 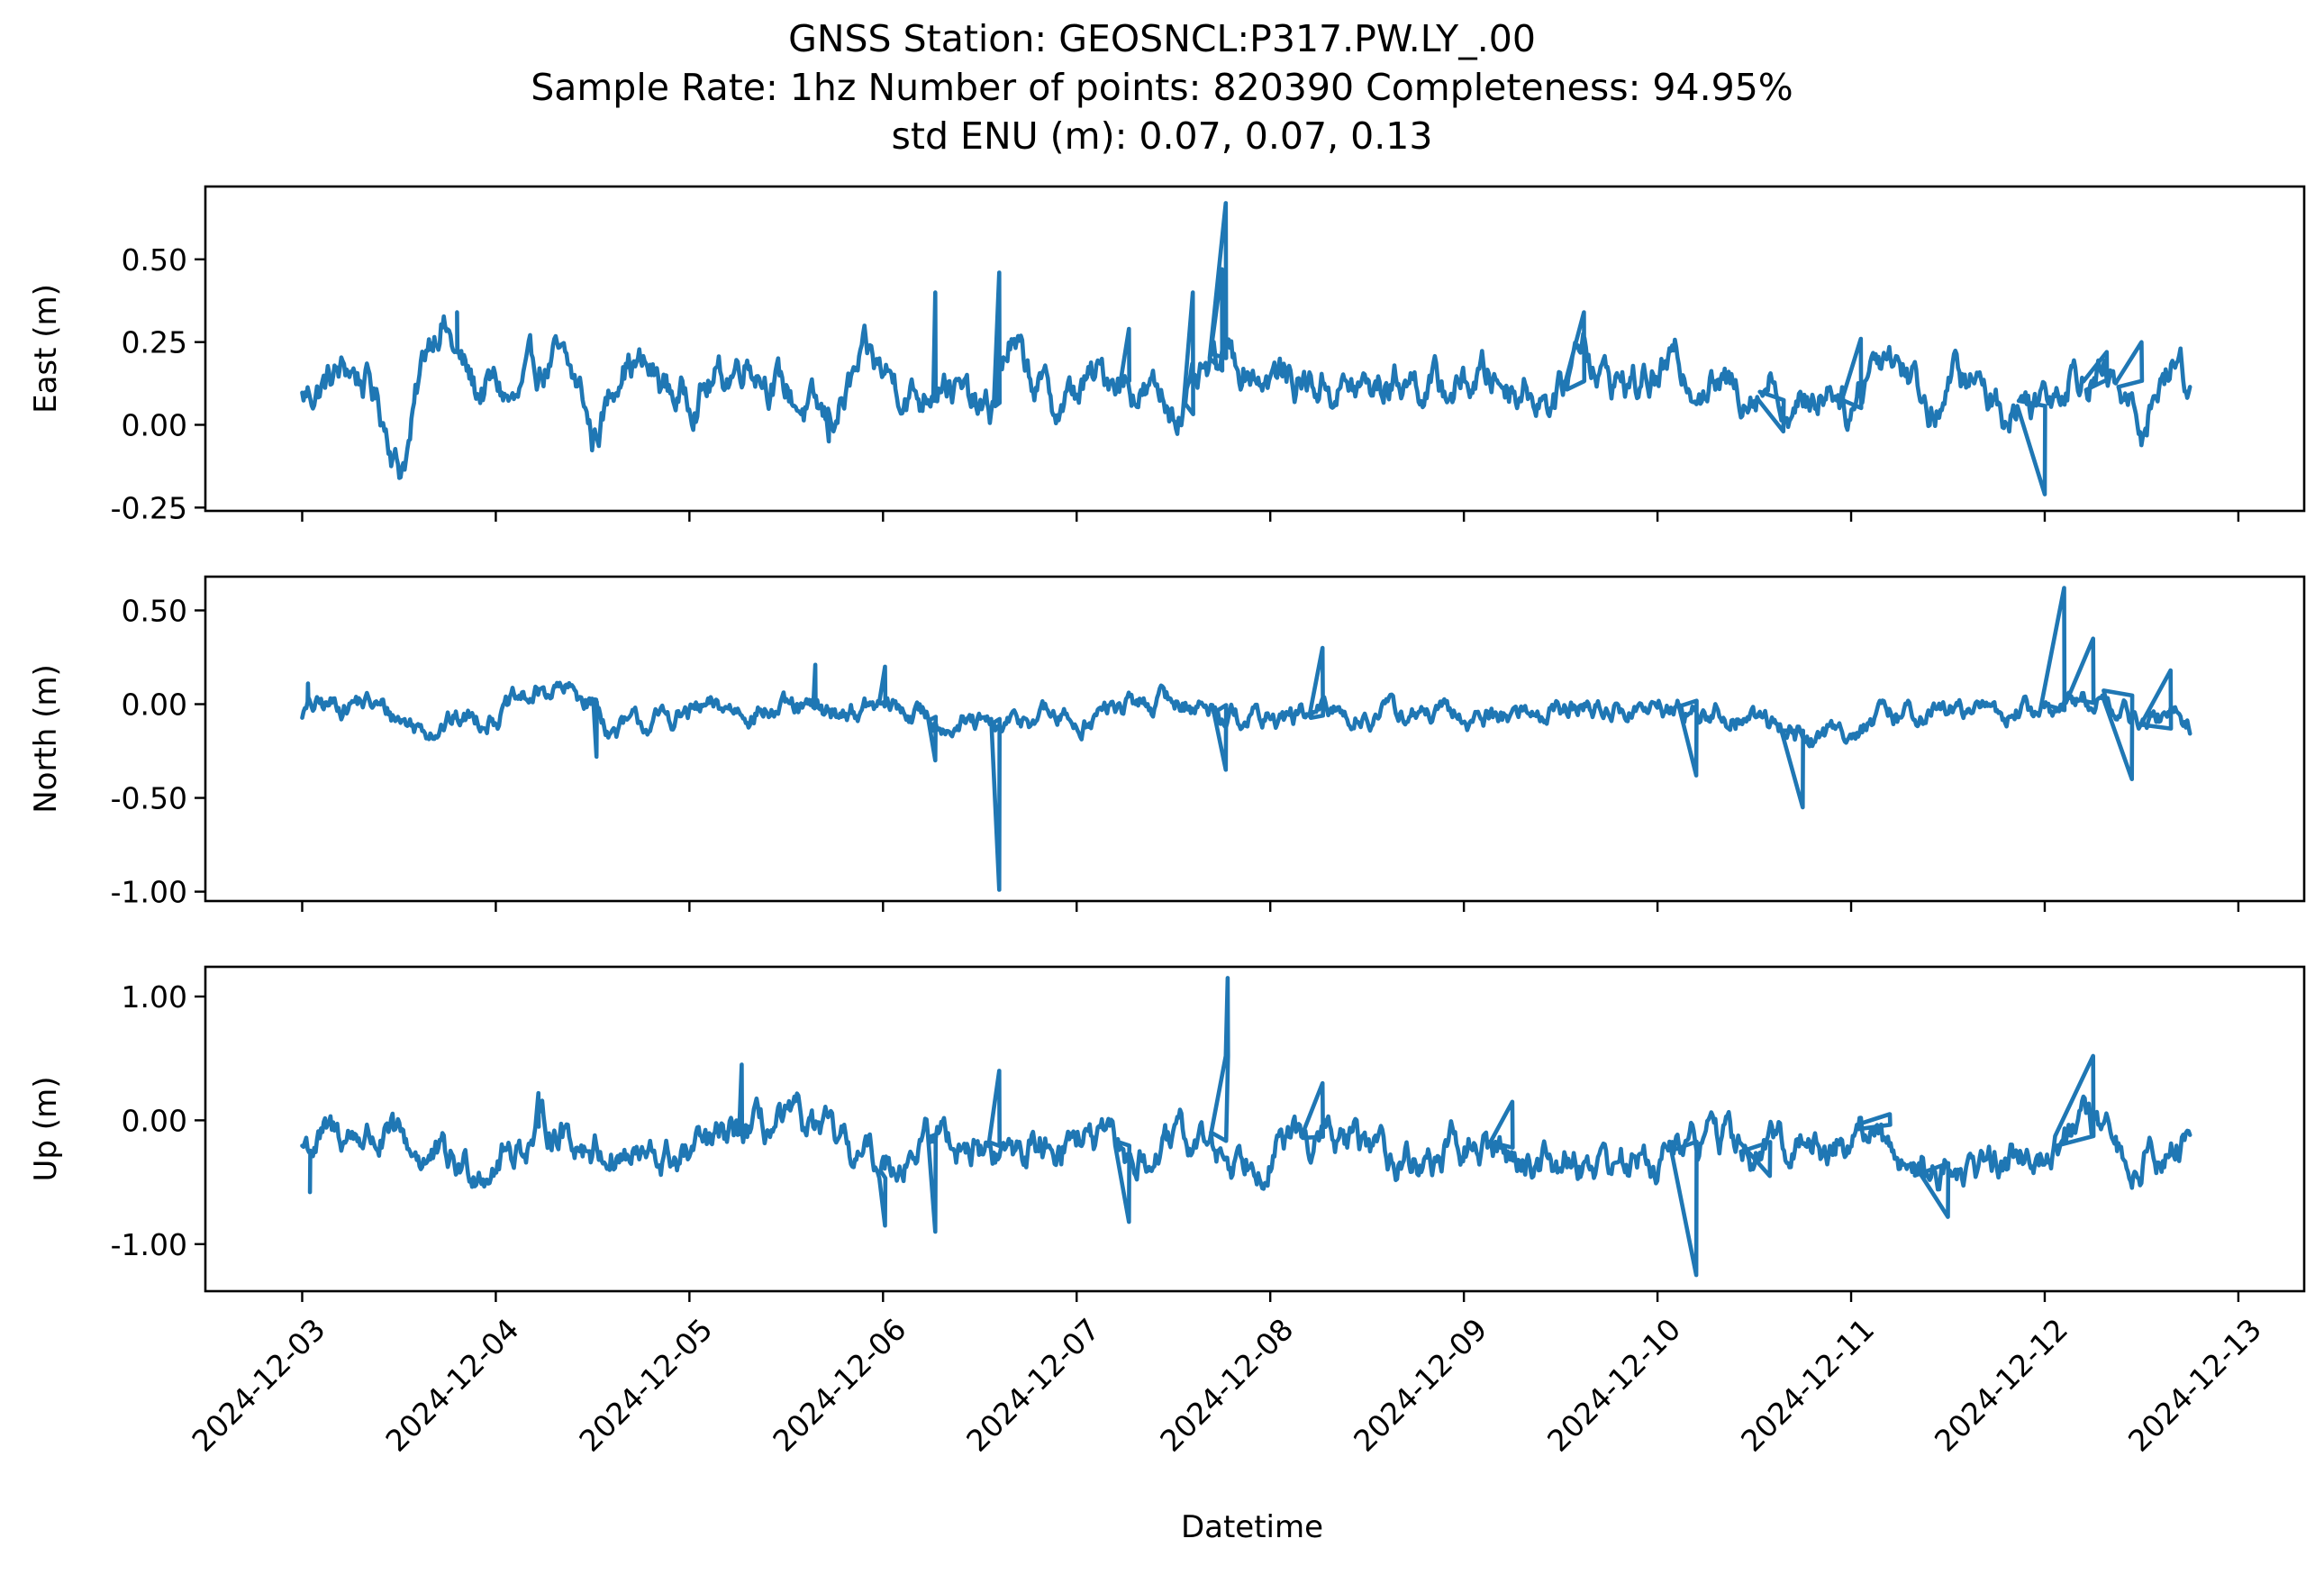 What do you see at coordinates (1163, 136) in the screenshot?
I see `title-line-3: std ENU (m): 0.07, 0.07, 0.13` at bounding box center [1163, 136].